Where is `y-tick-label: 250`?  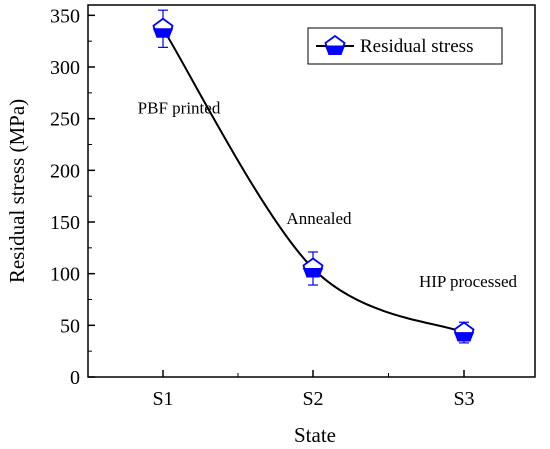 y-tick-label: 250 is located at coordinates (65, 120).